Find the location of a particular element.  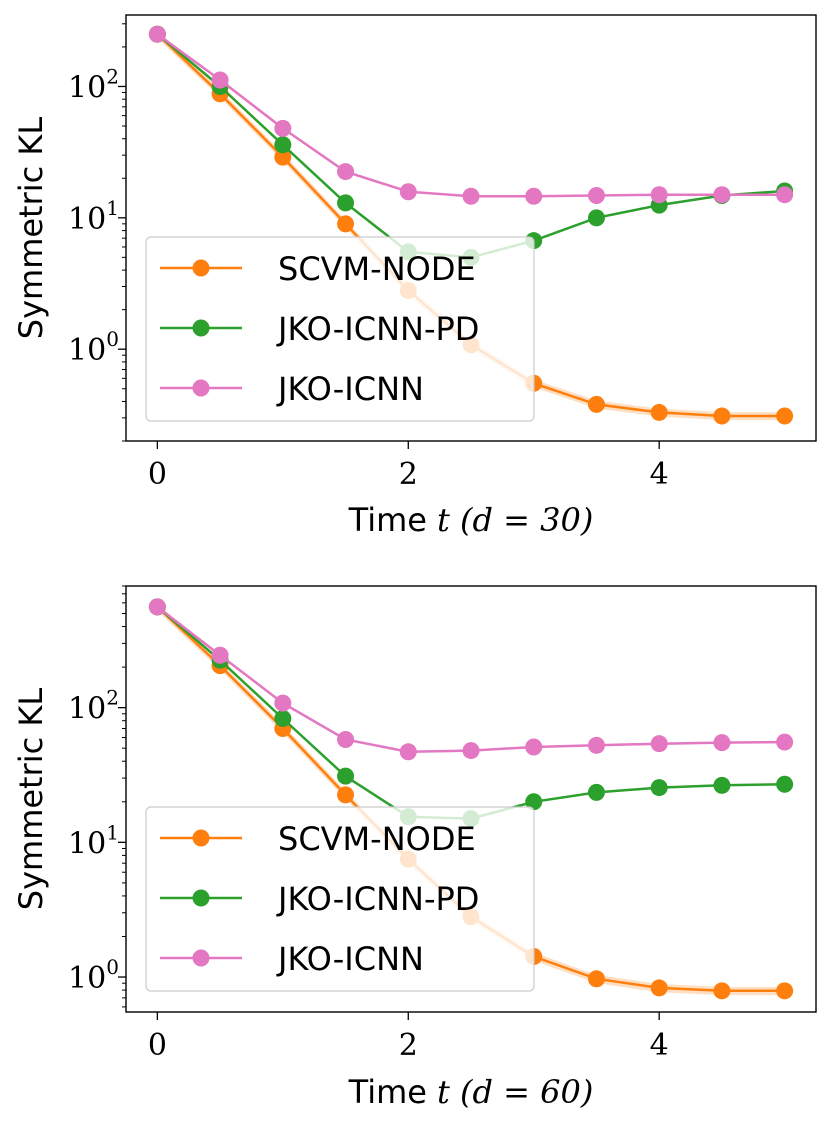

y-tick-exponent: 2 is located at coordinates (112, 698).